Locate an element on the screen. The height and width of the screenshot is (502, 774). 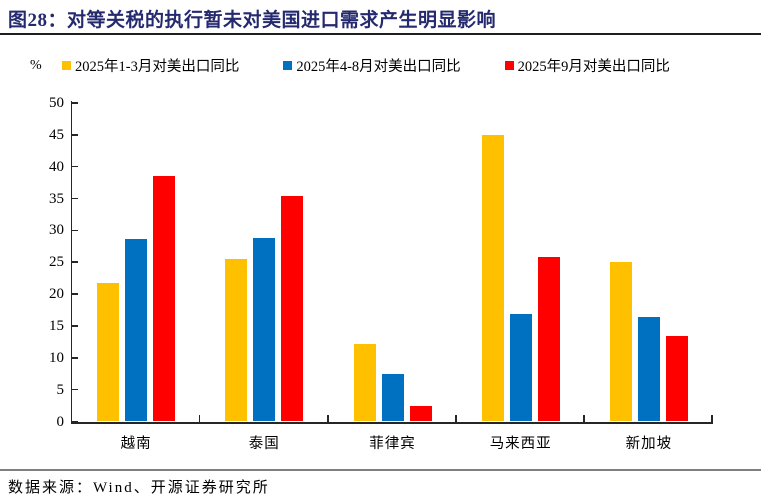
footer-divider is located at coordinates (380, 470).